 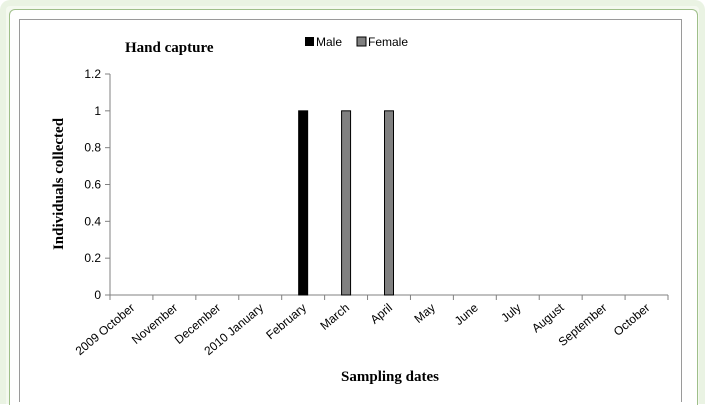 I want to click on legend-label-male: Male, so click(x=329, y=42).